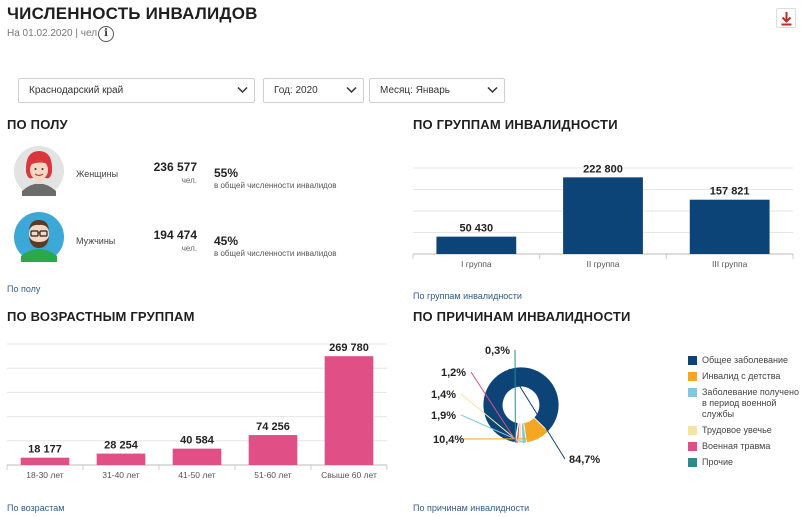 The width and height of the screenshot is (807, 517). I want to click on bar-value-label: 50 430, so click(477, 229).